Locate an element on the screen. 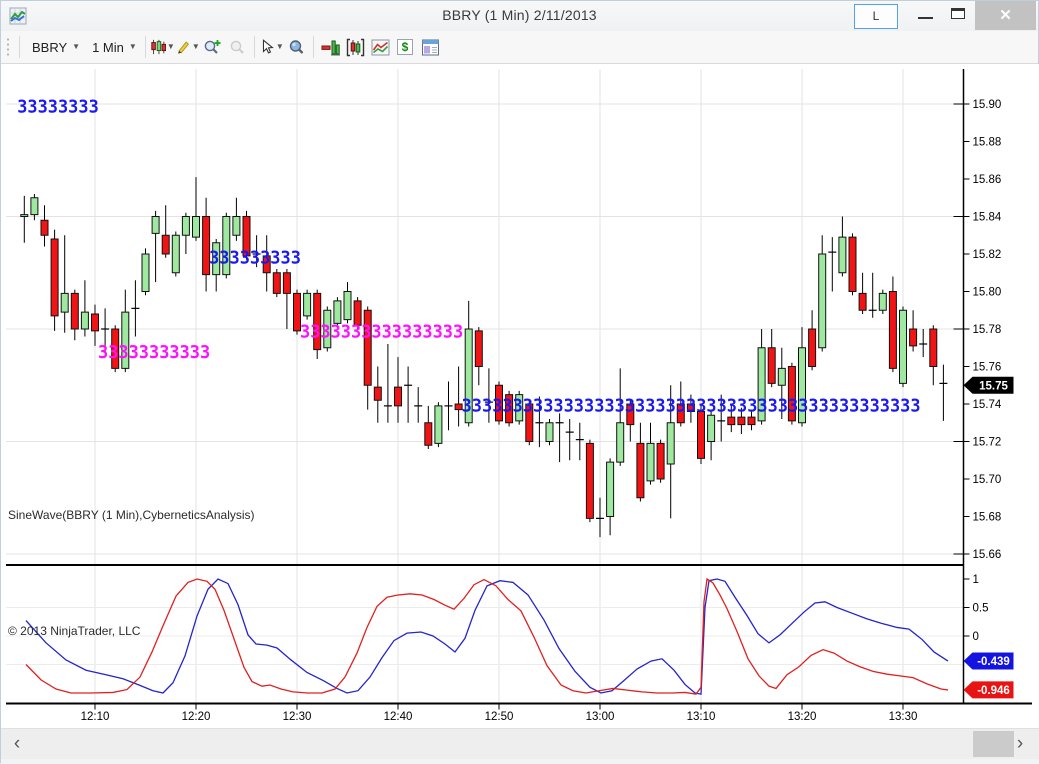  interval-dropdown: 1 Min ▼ is located at coordinates (112, 47).